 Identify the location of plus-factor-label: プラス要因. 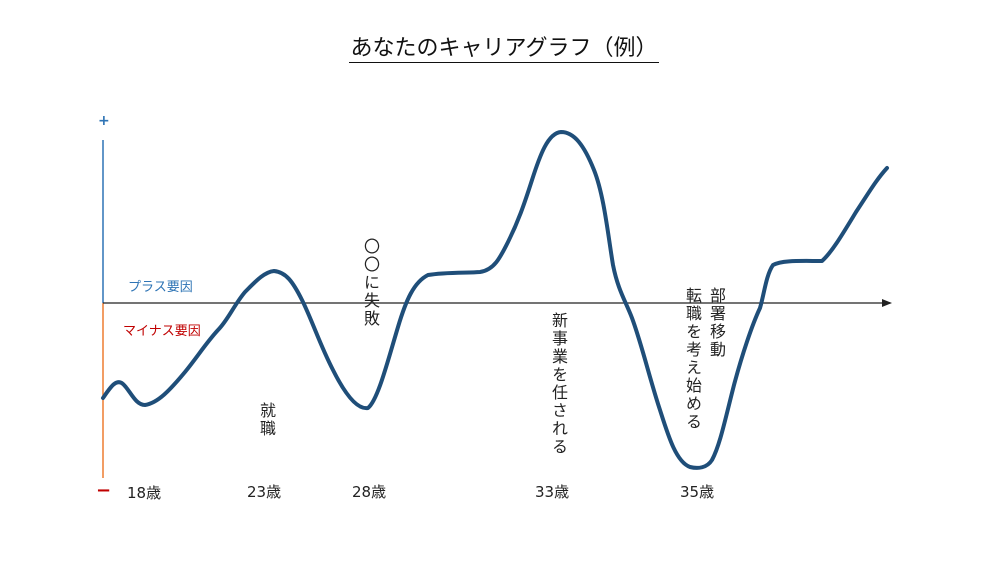
(160, 287).